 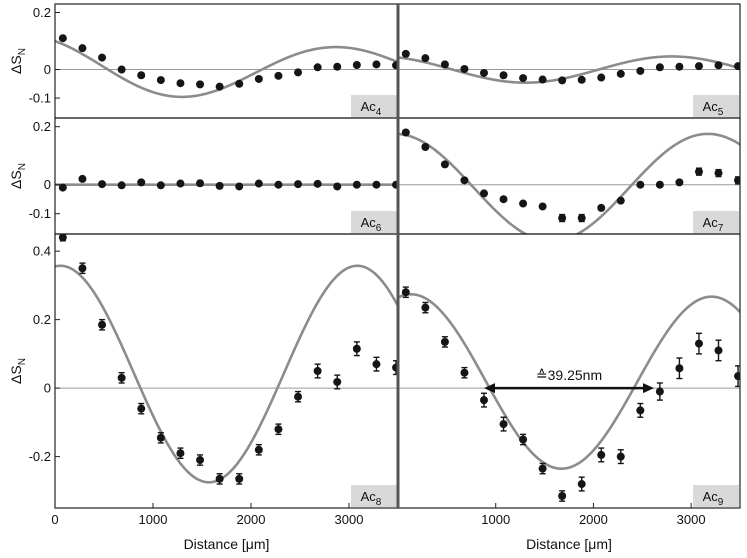 I want to click on panel-Ac5: Ac5, so click(x=569, y=61).